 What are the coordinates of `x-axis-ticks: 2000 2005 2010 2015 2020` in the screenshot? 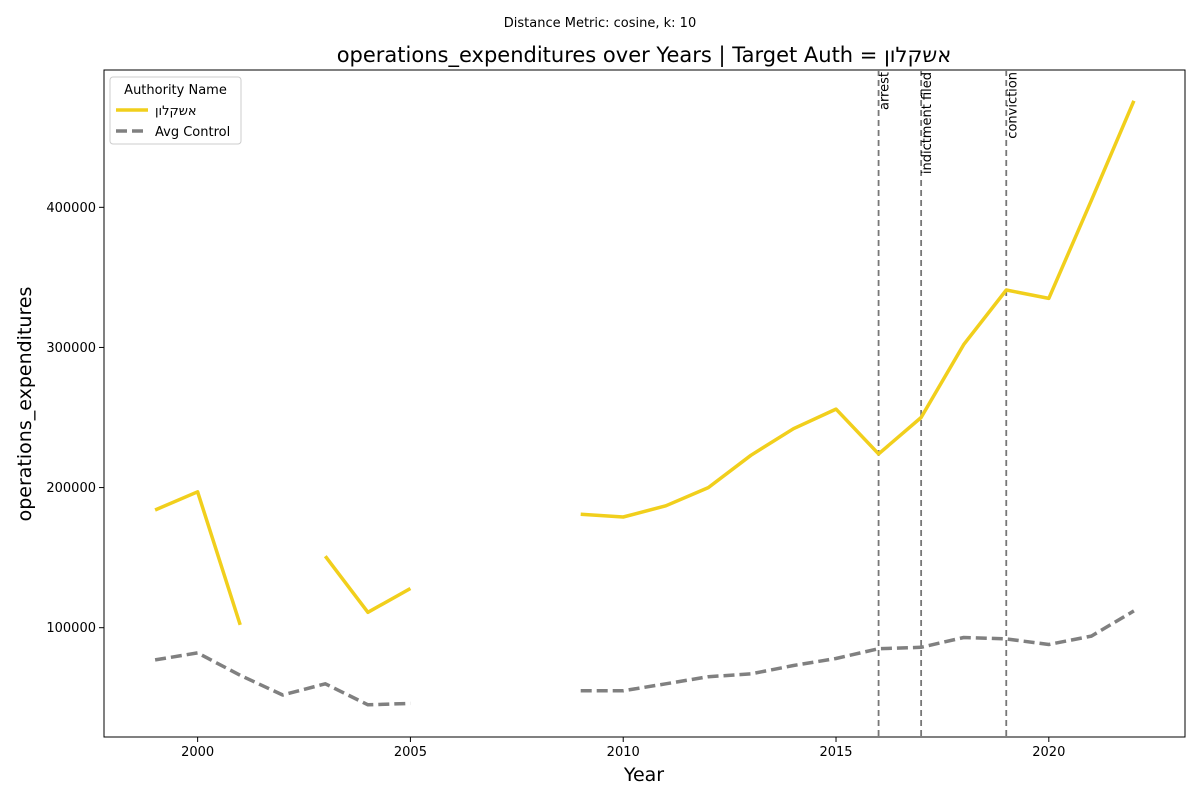 It's located at (623, 748).